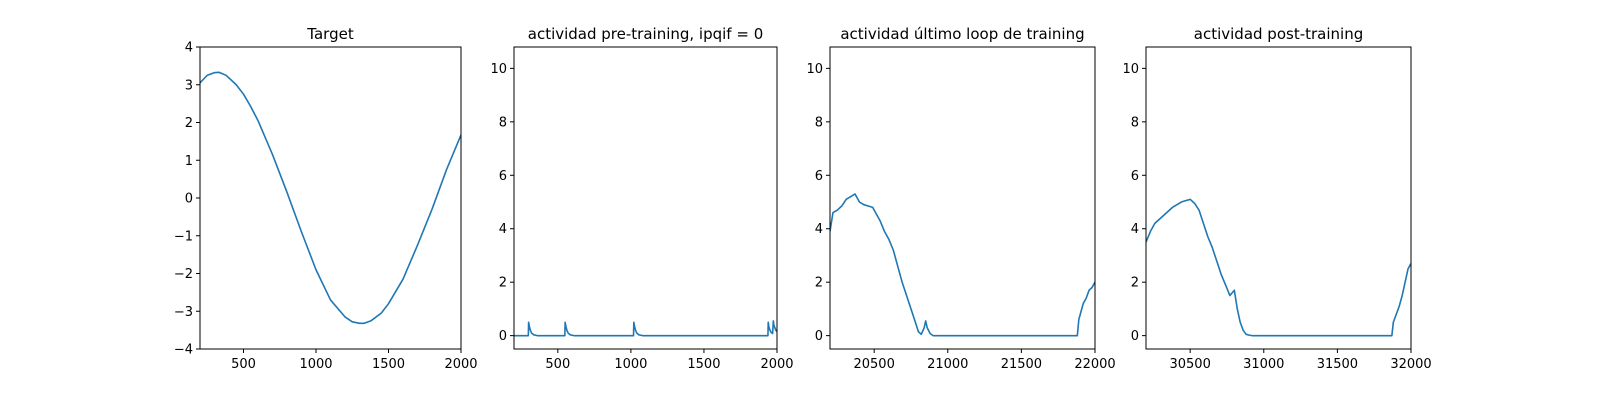  Describe the element at coordinates (183, 236) in the screenshot. I see `y-tick-label: −1` at that location.